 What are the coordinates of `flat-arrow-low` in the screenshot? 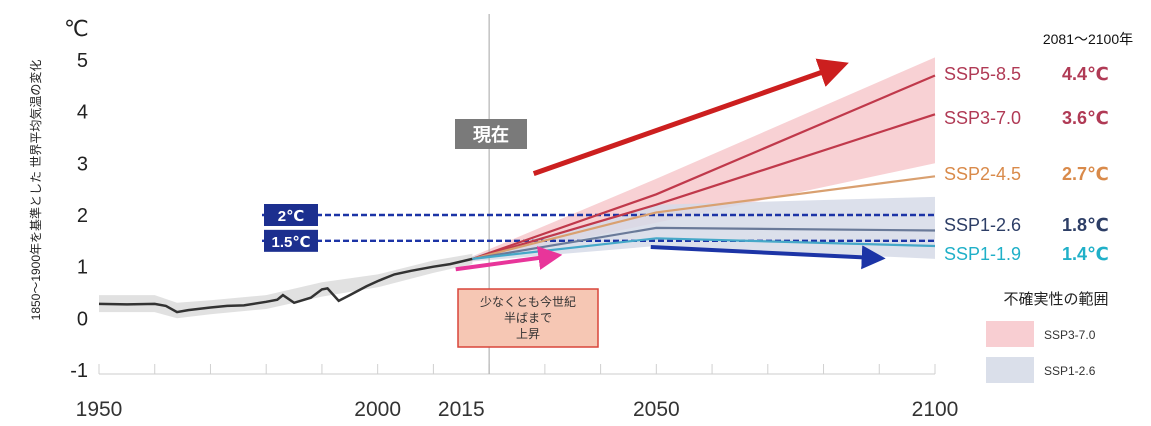 It's located at (768, 257).